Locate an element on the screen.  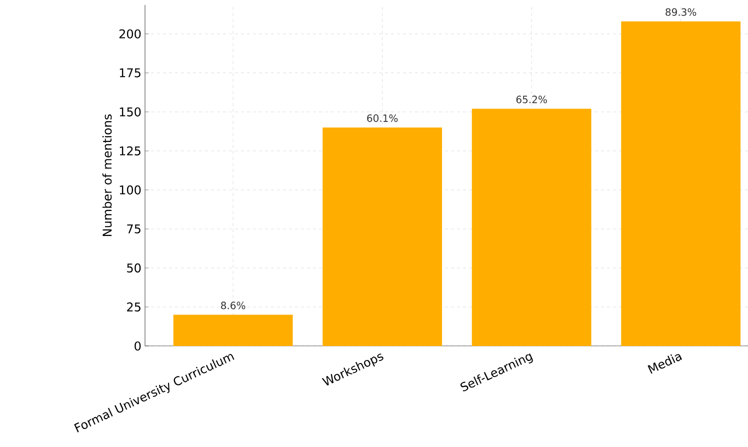
y-tick-label: 100 is located at coordinates (130, 189).